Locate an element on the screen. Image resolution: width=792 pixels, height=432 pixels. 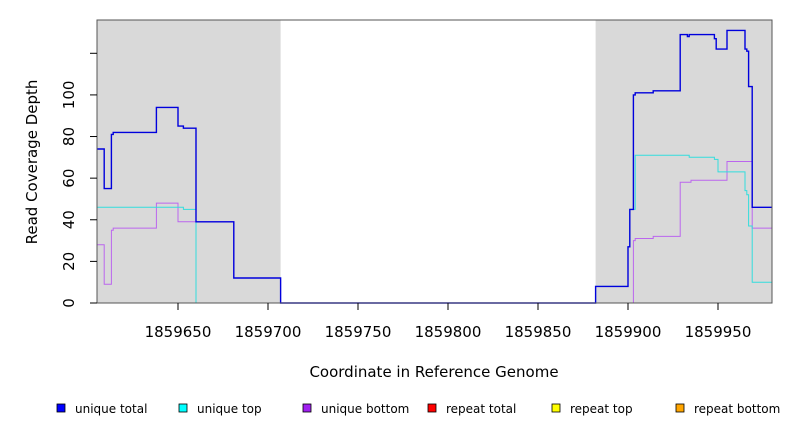
legend-label: unique bottom is located at coordinates (365, 409).